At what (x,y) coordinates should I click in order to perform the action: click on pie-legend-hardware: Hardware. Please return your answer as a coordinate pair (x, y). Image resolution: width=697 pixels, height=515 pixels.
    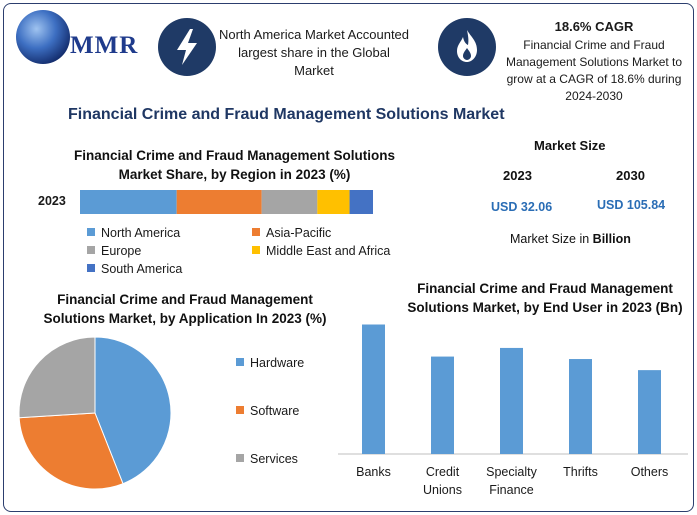
    Looking at the image, I should click on (270, 363).